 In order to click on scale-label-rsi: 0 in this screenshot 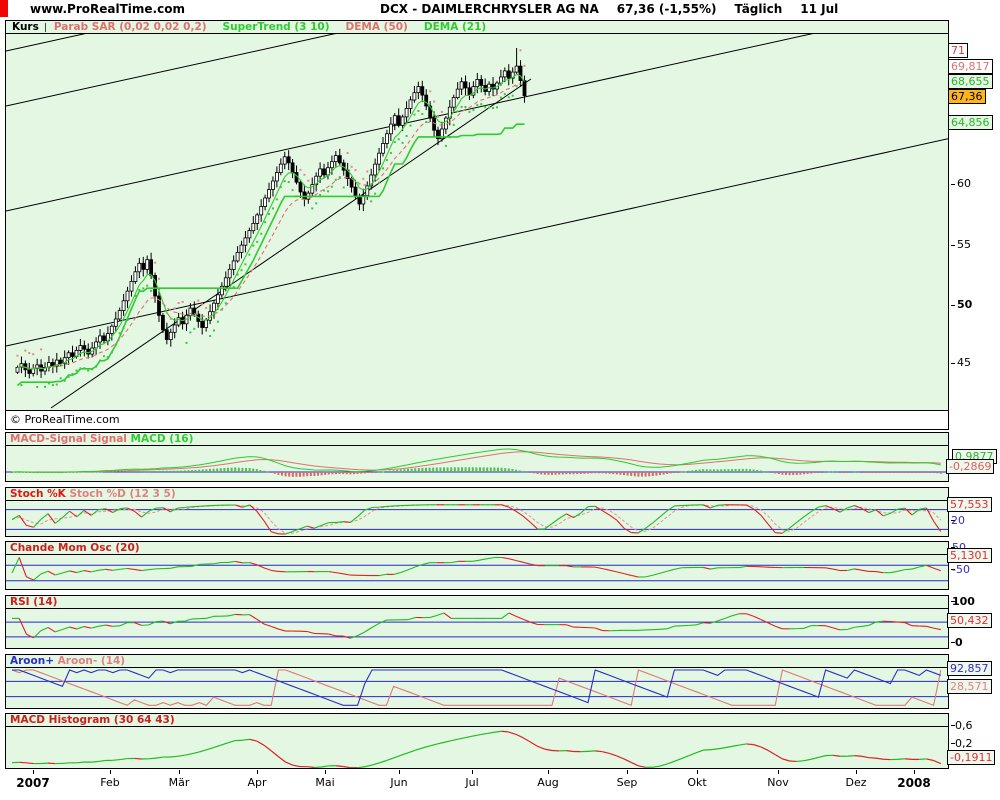, I will do `click(959, 642)`.